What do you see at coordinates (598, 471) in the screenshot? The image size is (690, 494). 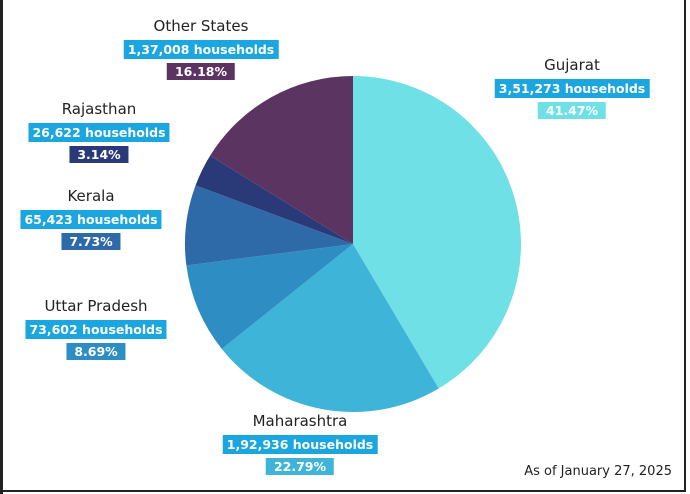 I see `date-note: As of January 27, 2025` at bounding box center [598, 471].